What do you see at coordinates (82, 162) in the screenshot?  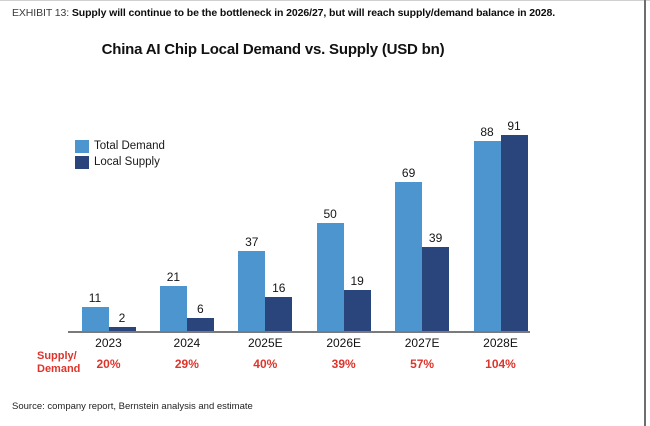 I see `supply-color-swatch` at bounding box center [82, 162].